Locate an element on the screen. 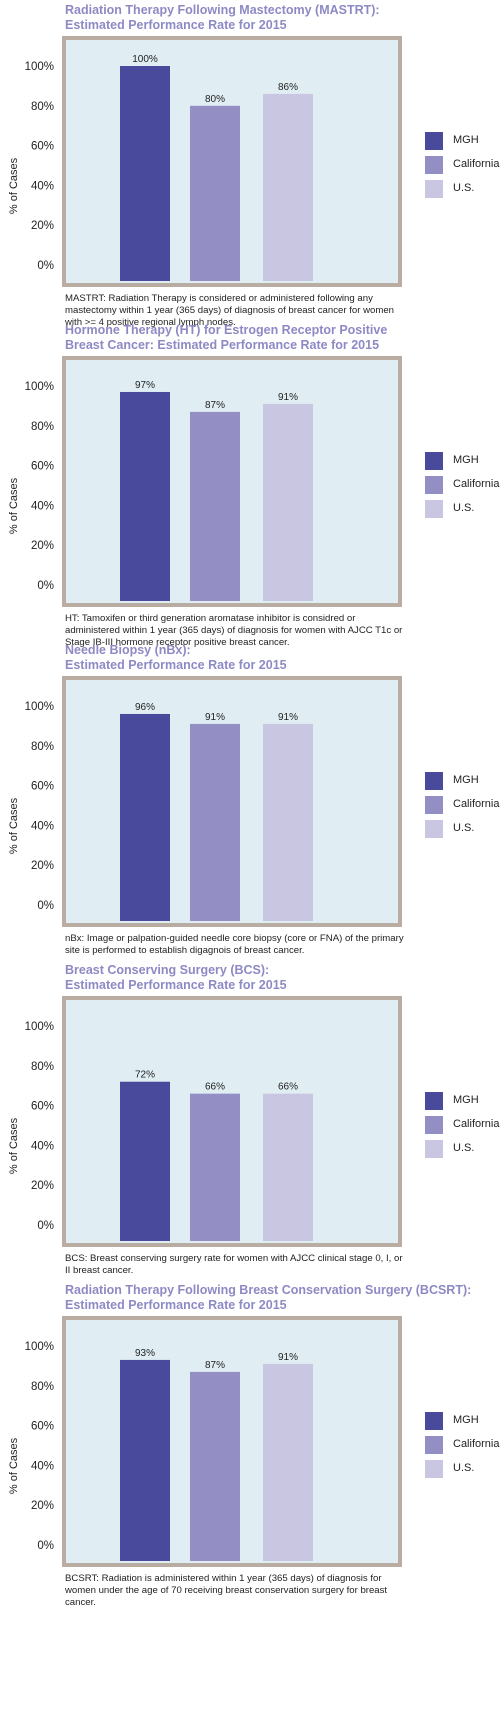  bar-value-label: 72% is located at coordinates (145, 1075).